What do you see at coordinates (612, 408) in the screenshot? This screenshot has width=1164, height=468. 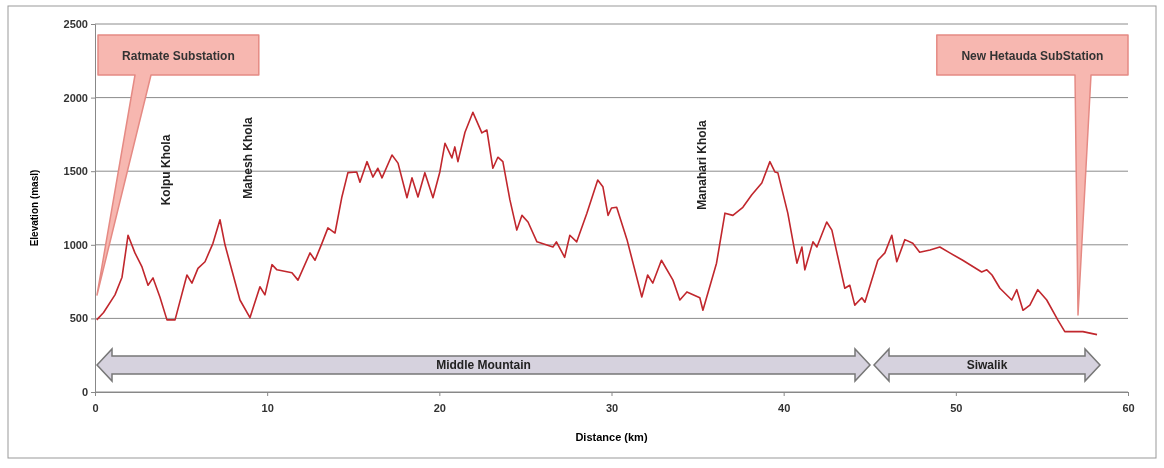 I see `x-tick-label: 30` at bounding box center [612, 408].